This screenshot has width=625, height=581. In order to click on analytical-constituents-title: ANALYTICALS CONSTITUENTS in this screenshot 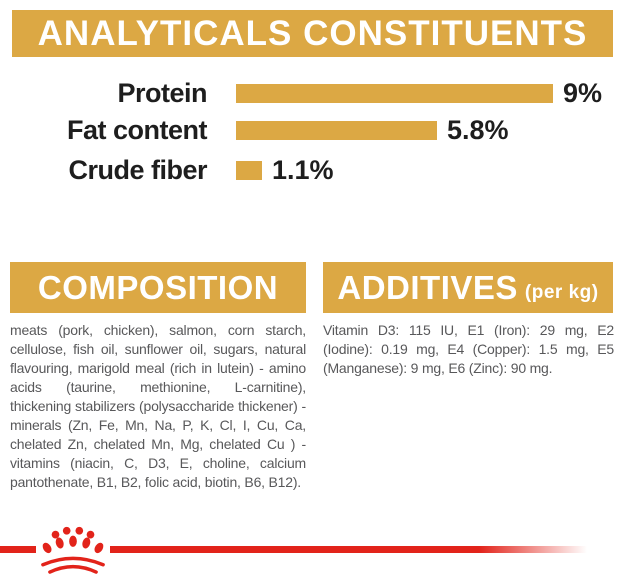, I will do `click(312, 33)`.